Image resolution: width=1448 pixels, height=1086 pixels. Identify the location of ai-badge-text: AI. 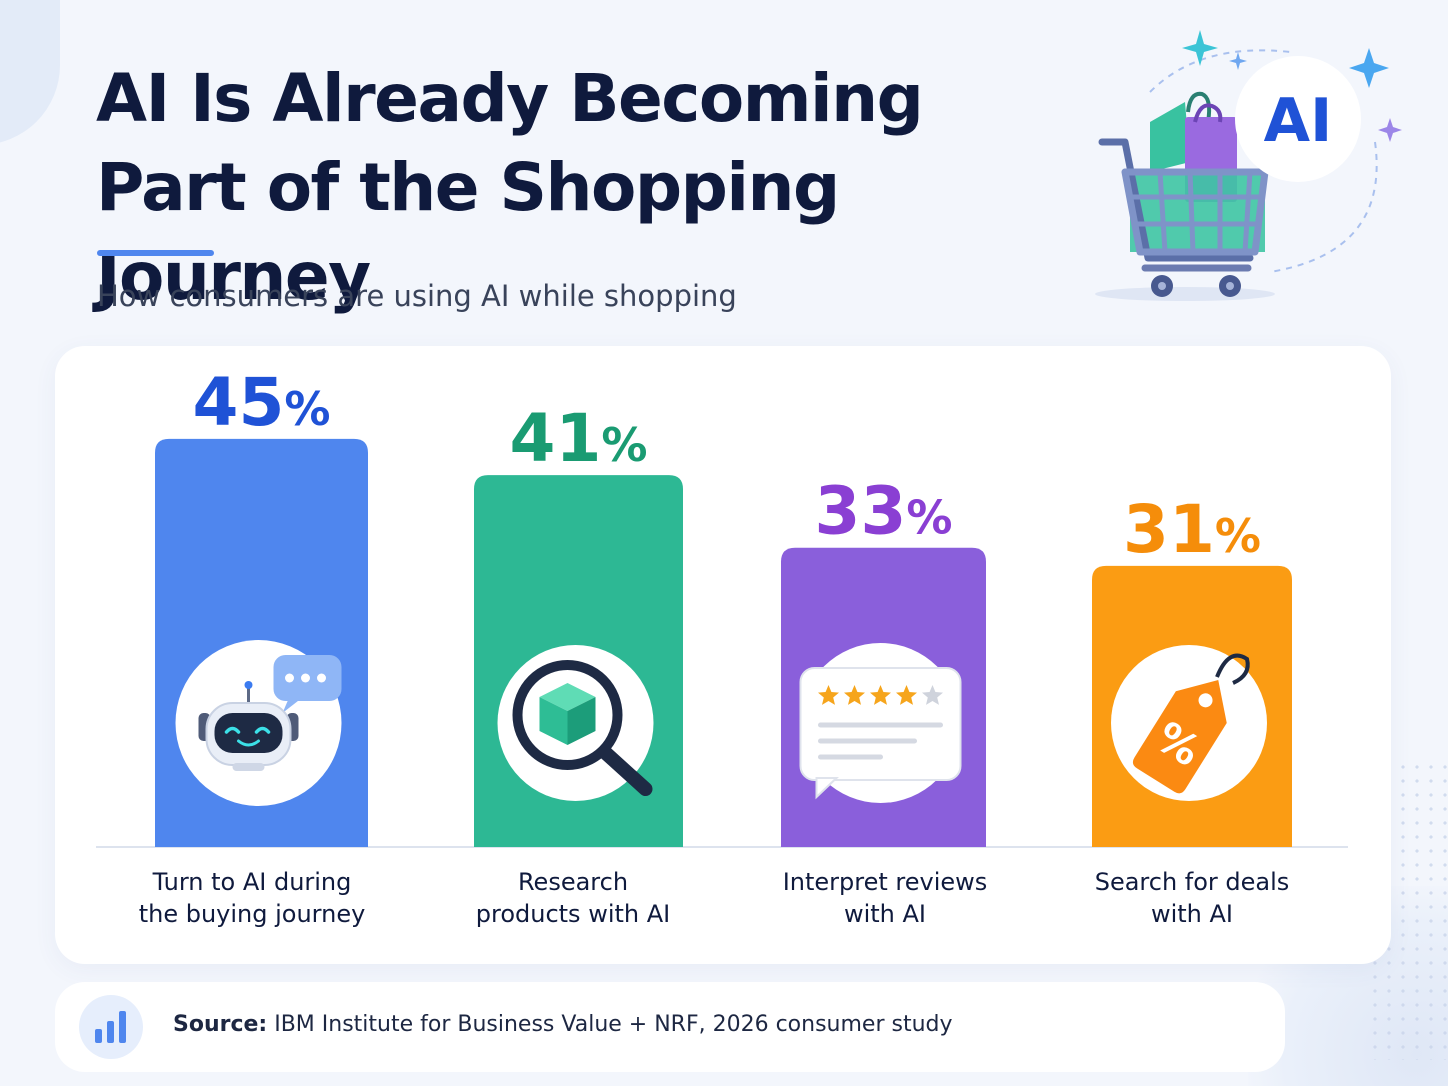
(1298, 121).